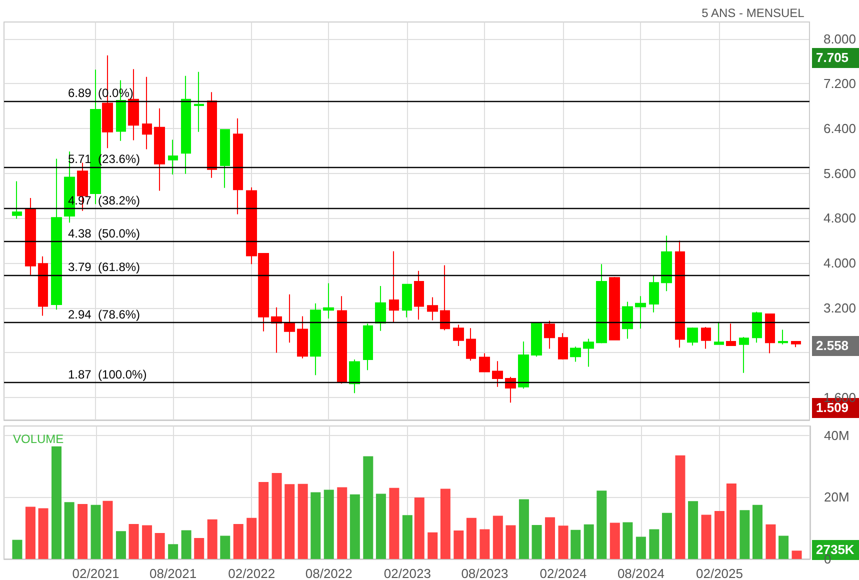 The width and height of the screenshot is (859, 580). What do you see at coordinates (640, 573) in the screenshot?
I see `x-tick-label: 08/2024` at bounding box center [640, 573].